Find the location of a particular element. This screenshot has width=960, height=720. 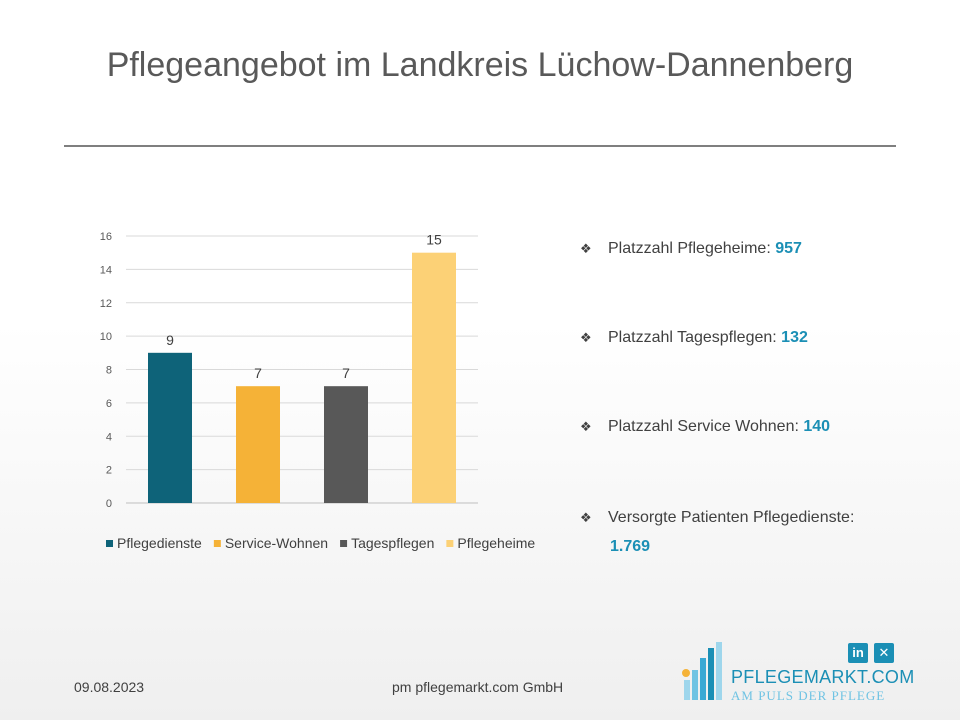

fact-item: ❖ Platzzahl Pflegeheime: 957 is located at coordinates (691, 249).